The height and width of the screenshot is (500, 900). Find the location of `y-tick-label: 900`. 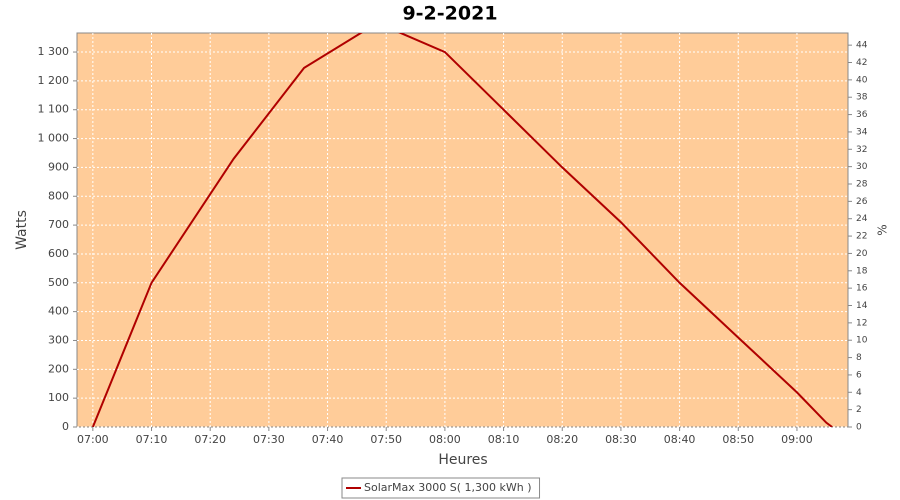

y-tick-label: 900 is located at coordinates (58, 166).